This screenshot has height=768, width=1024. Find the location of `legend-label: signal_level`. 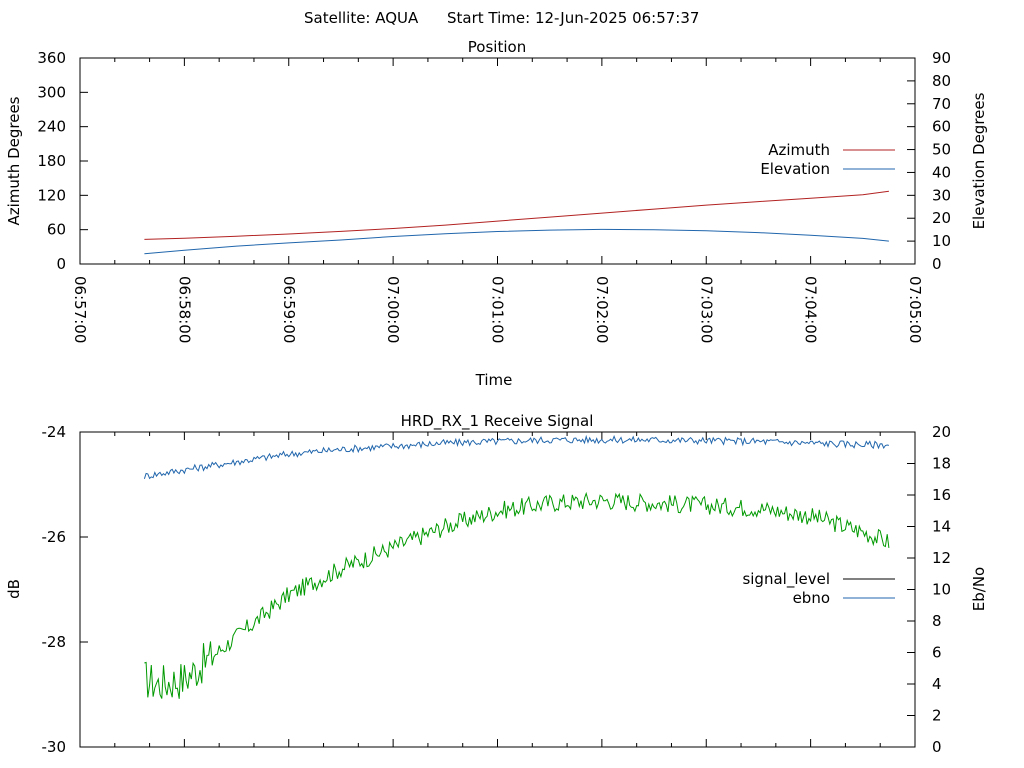

legend-label: signal_level is located at coordinates (786, 579).